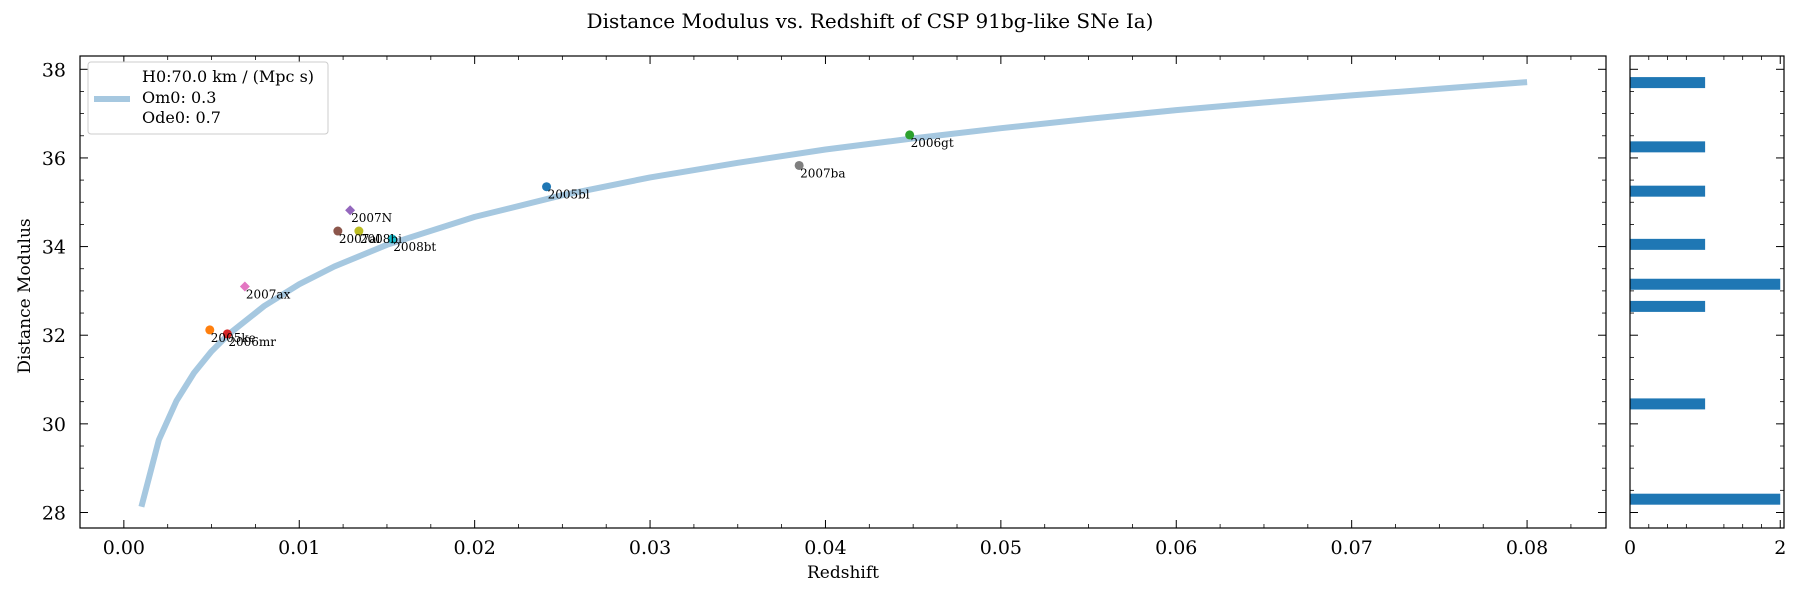  Describe the element at coordinates (392, 239) in the screenshot. I see `data-point-2008bt` at that location.